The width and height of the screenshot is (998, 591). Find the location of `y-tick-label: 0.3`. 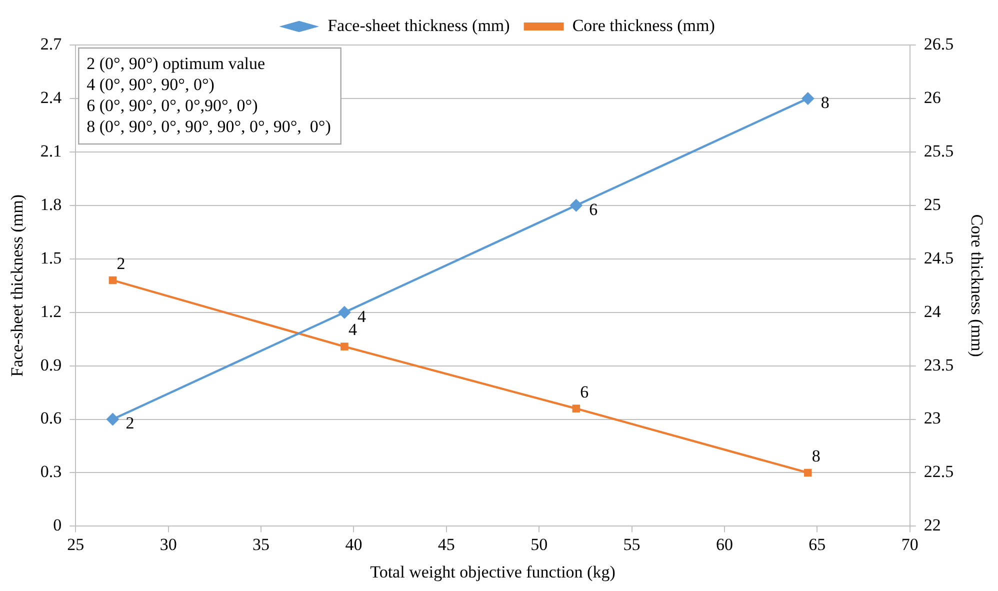

y-tick-label: 0.3 is located at coordinates (51, 472).